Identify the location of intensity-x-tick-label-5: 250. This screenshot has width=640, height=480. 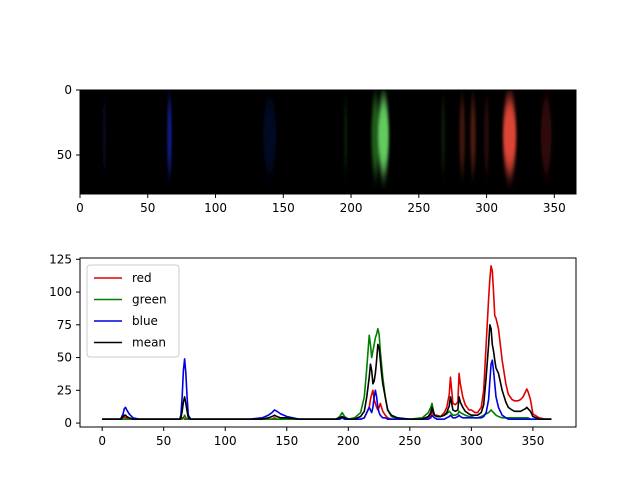
(409, 441).